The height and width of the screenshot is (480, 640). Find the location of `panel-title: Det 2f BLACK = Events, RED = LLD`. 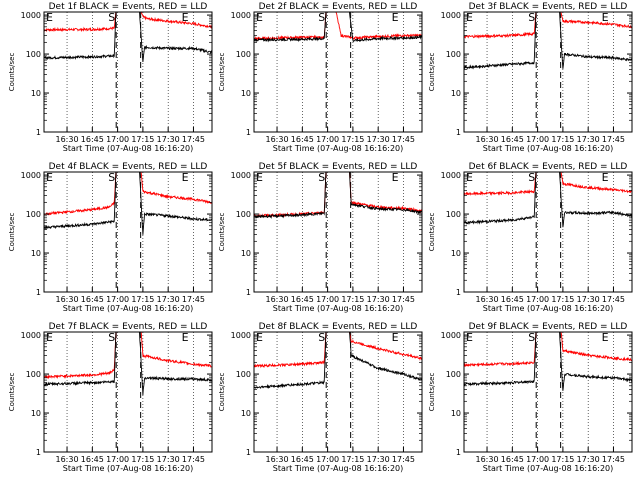

panel-title: Det 2f BLACK = Events, RED = LLD is located at coordinates (338, 7).